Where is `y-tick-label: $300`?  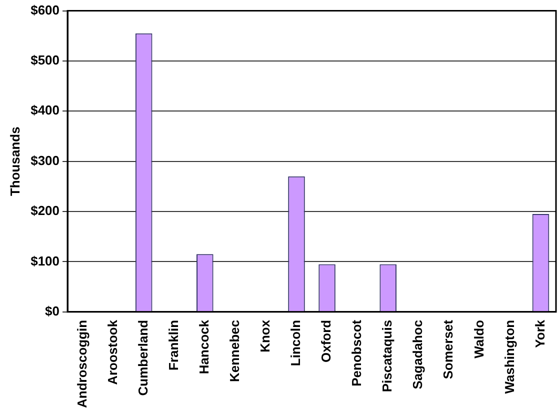
y-tick-label: $300 is located at coordinates (45, 160).